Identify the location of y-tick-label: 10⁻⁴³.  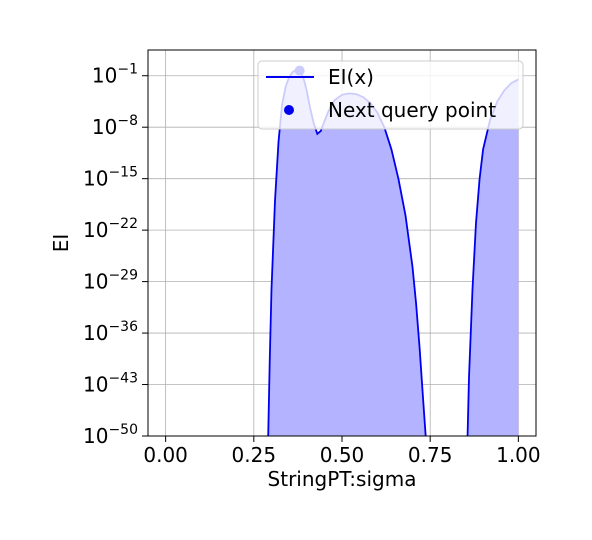
(110, 384).